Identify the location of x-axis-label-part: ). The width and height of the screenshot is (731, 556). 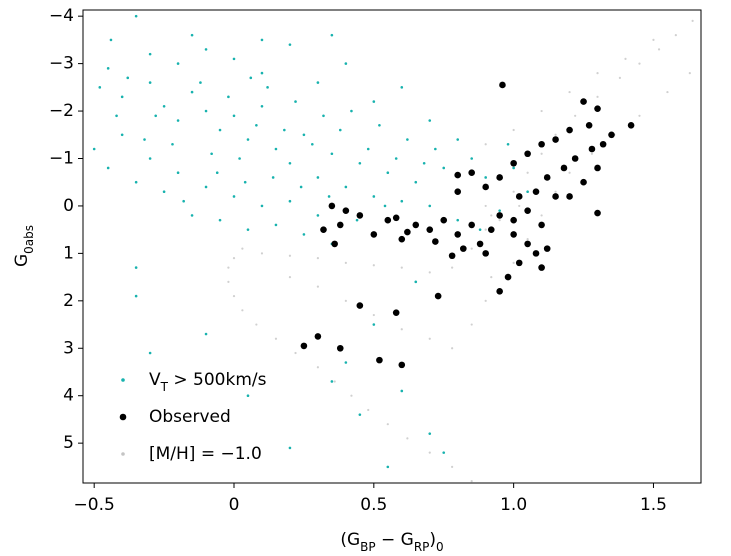
(432, 540).